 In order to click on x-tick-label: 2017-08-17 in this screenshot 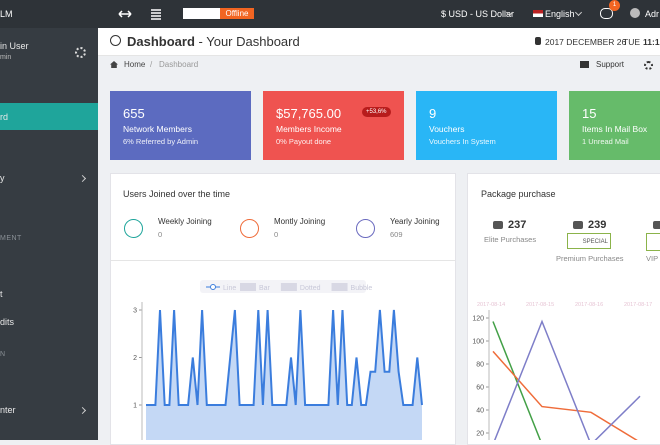, I will do `click(638, 305)`.